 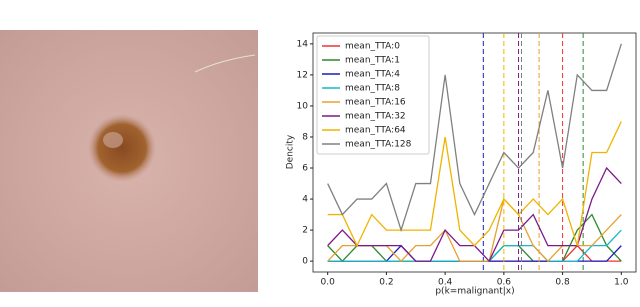 What do you see at coordinates (562, 283) in the screenshot?
I see `x-tick-label: 0.8` at bounding box center [562, 283].